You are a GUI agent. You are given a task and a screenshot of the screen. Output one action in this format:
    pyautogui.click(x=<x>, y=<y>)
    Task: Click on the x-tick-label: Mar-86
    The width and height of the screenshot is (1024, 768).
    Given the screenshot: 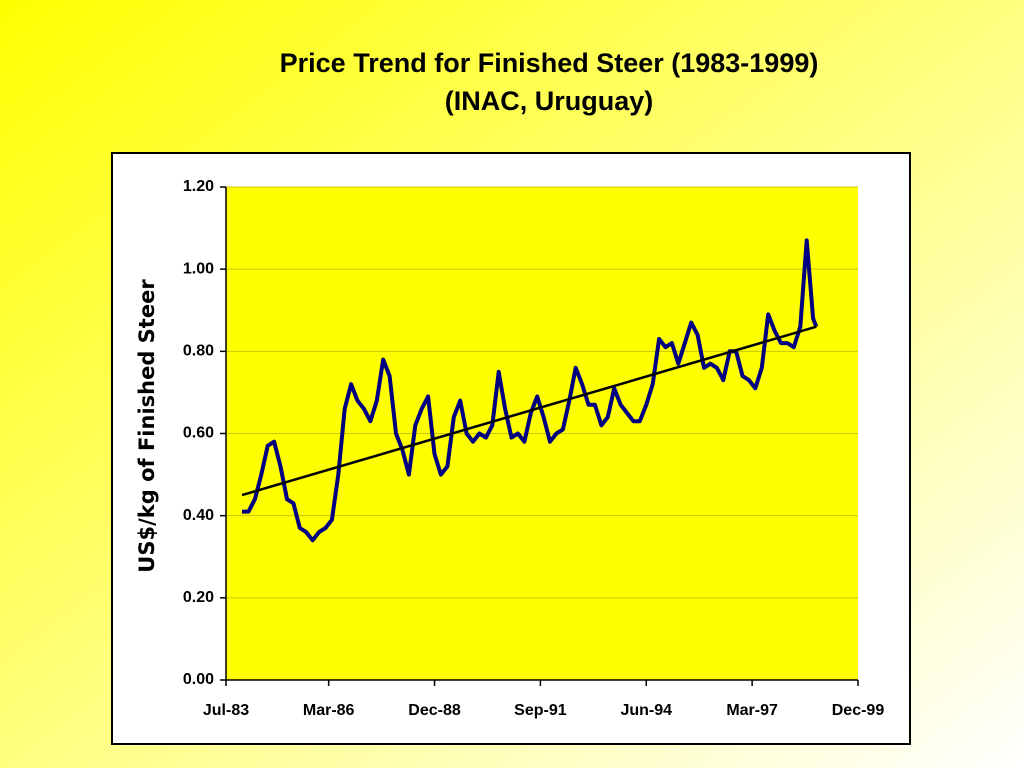 What is the action you would take?
    pyautogui.click(x=329, y=710)
    